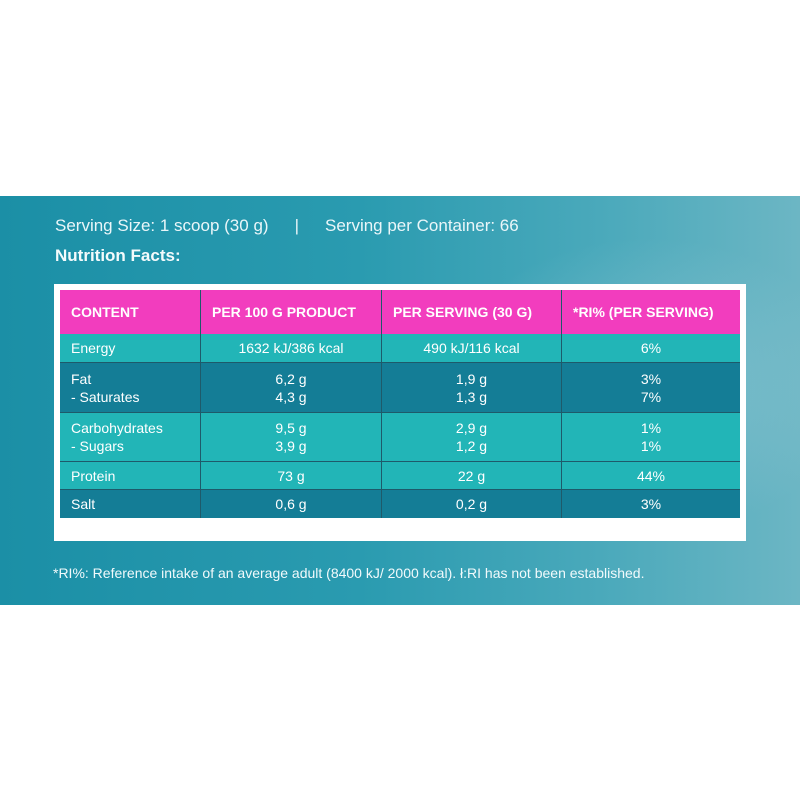 Image resolution: width=800 pixels, height=800 pixels. I want to click on cell-ri: 44%, so click(651, 476).